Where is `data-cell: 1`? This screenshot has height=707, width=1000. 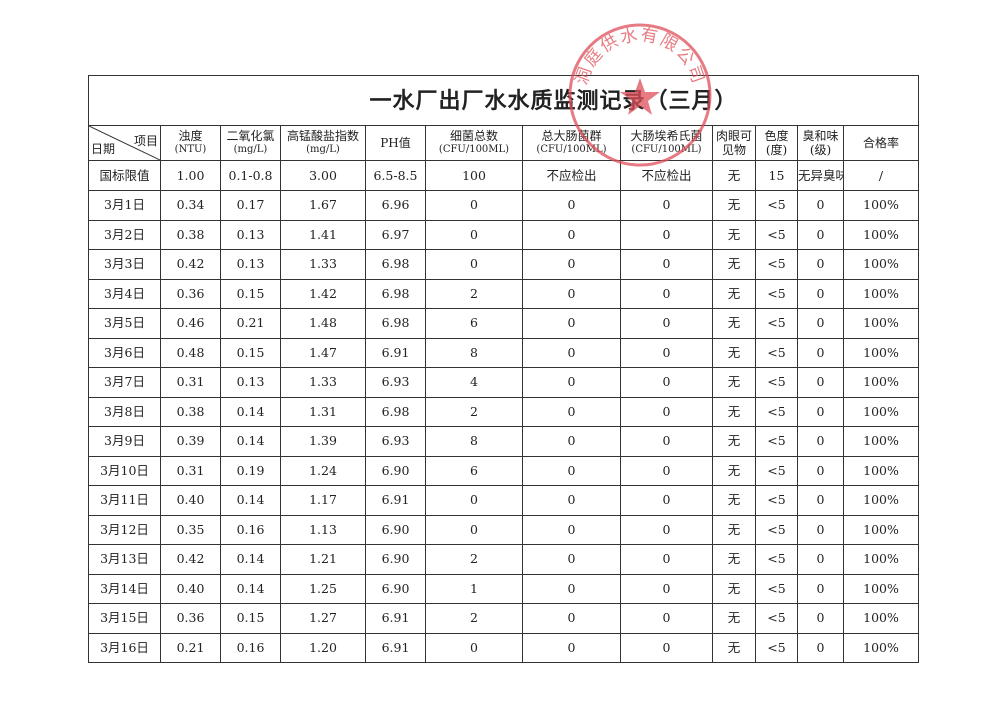
data-cell: 1 is located at coordinates (474, 588).